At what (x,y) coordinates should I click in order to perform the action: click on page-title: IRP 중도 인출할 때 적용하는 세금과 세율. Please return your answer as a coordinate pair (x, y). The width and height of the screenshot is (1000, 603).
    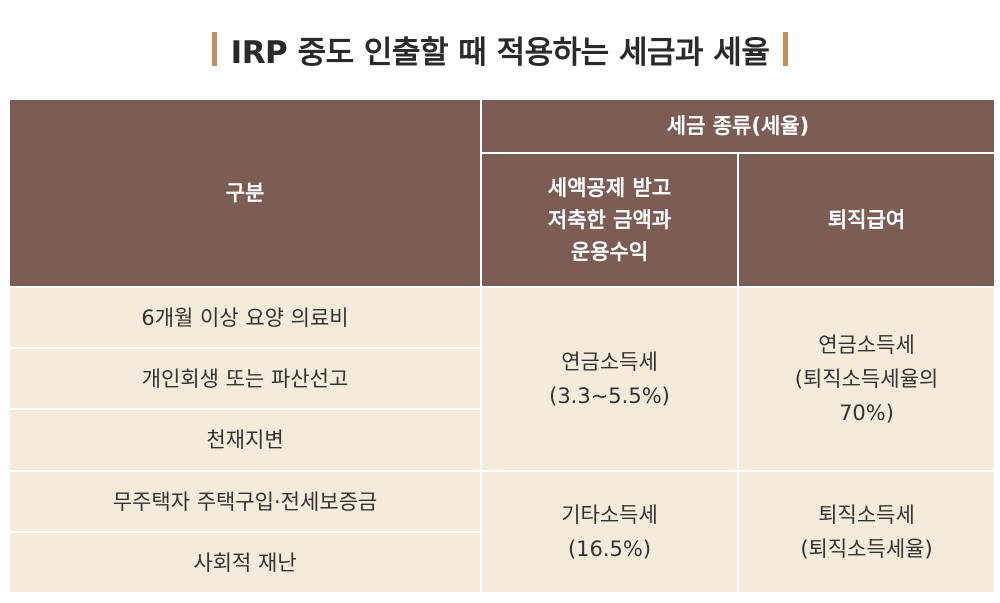
    Looking at the image, I should click on (500, 52).